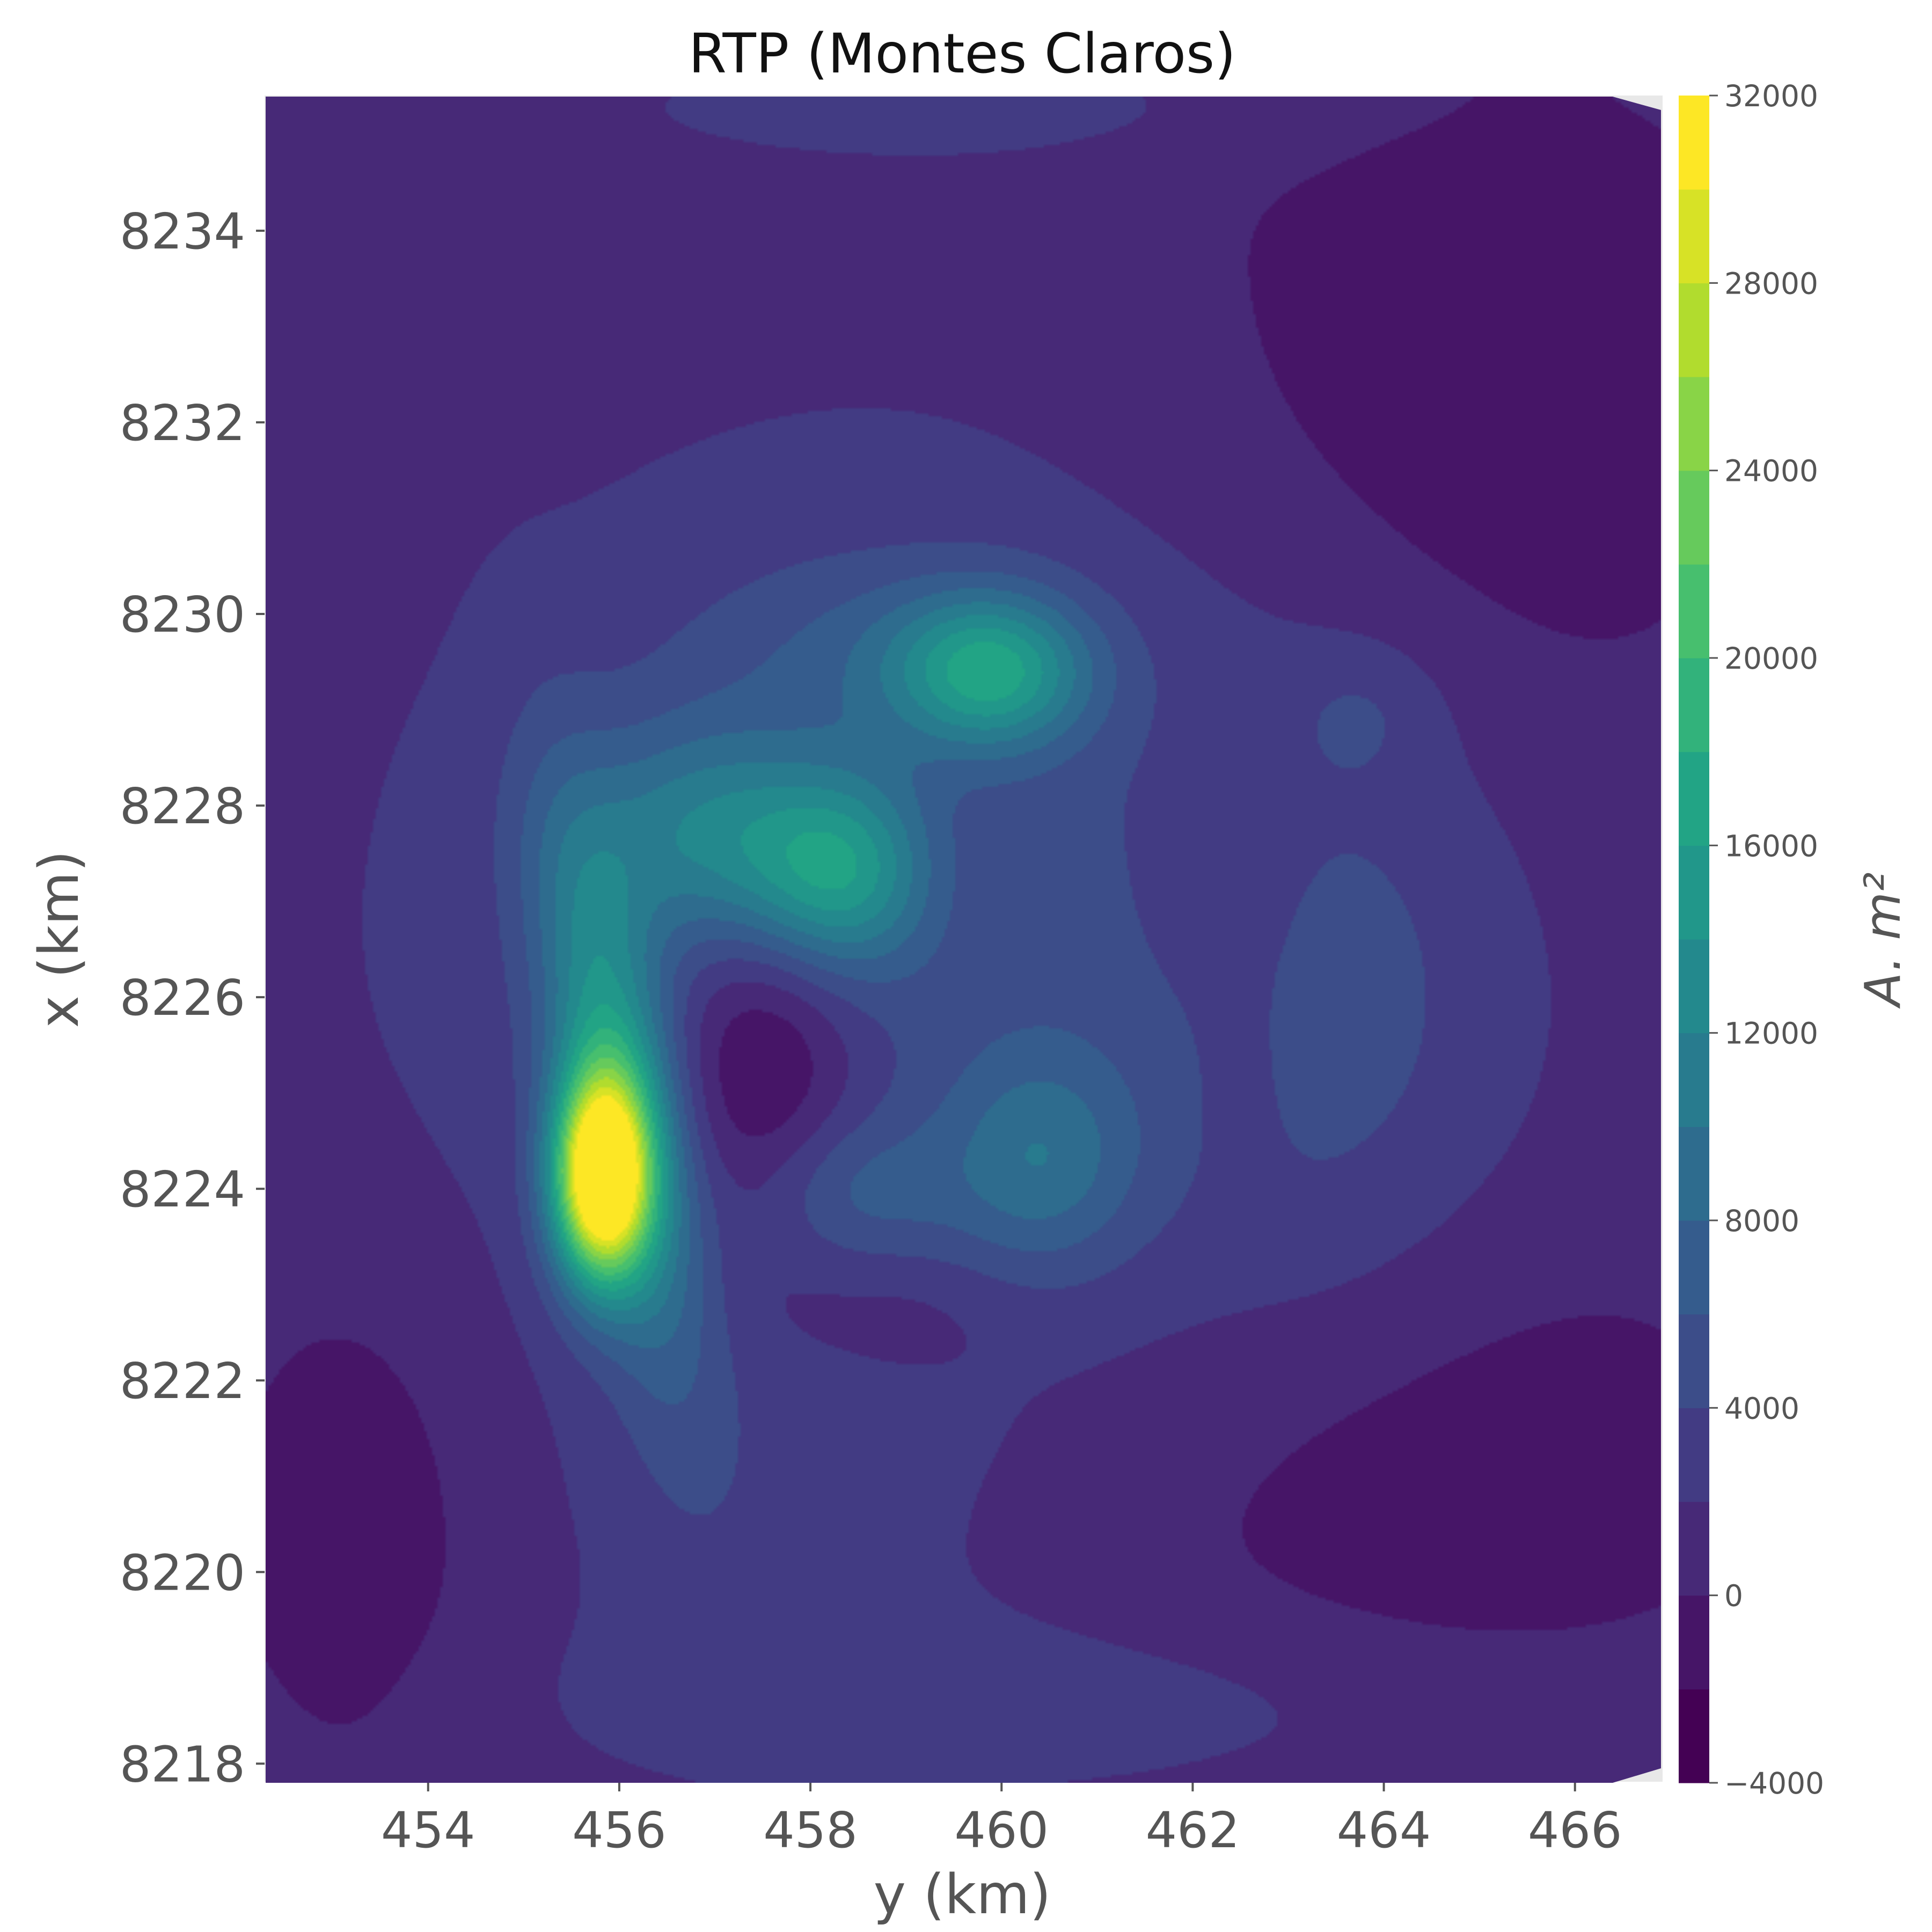  What do you see at coordinates (59, 939) in the screenshot?
I see `y-axis-label: x (km)` at bounding box center [59, 939].